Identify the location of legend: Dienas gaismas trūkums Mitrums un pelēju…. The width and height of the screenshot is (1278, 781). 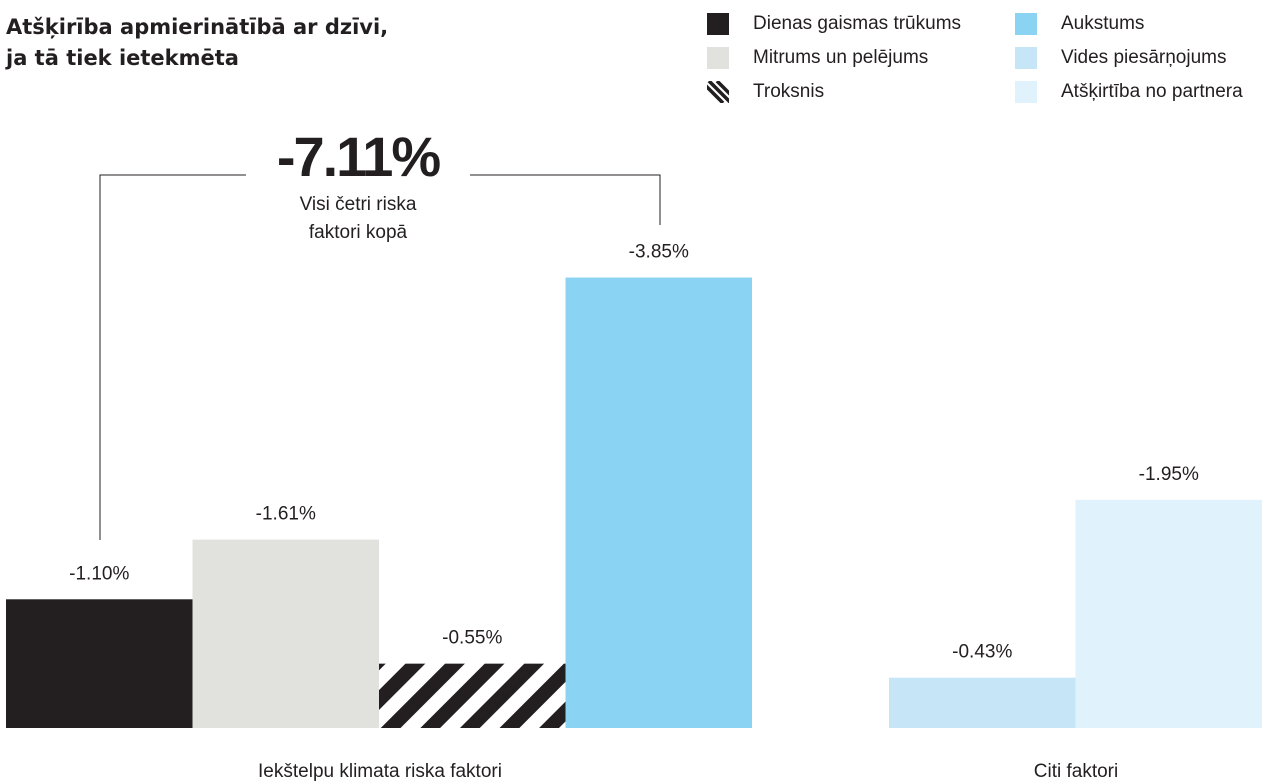
(639, 62).